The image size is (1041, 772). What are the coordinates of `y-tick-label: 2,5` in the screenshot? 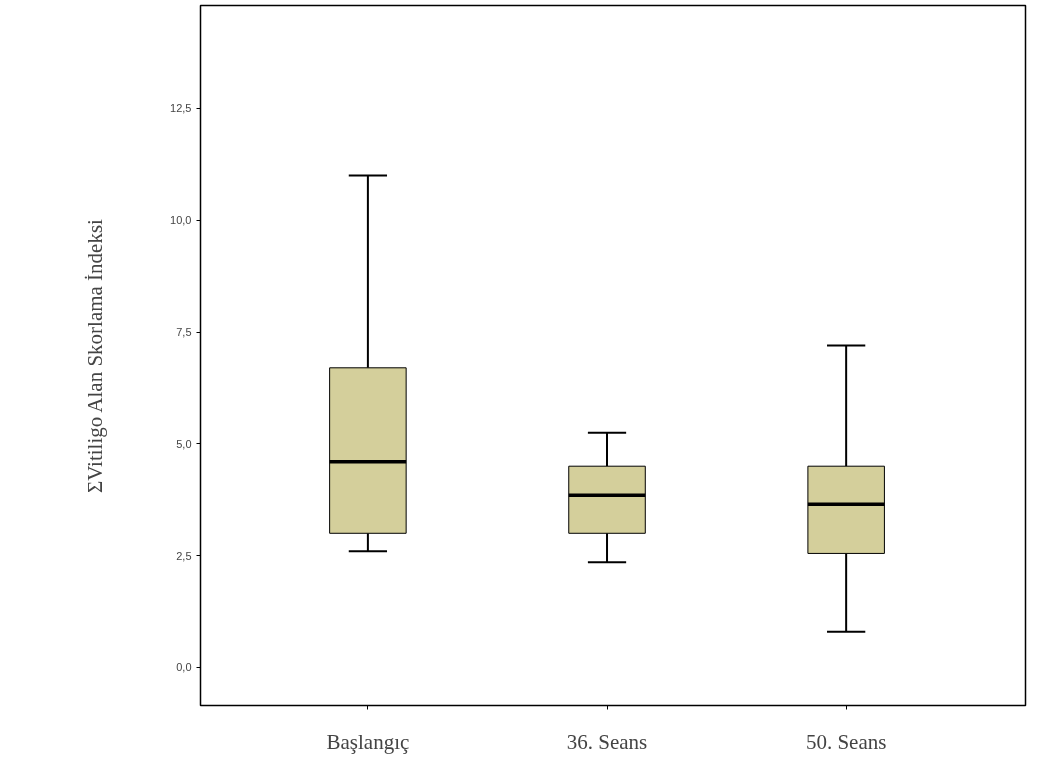 It's located at (184, 555).